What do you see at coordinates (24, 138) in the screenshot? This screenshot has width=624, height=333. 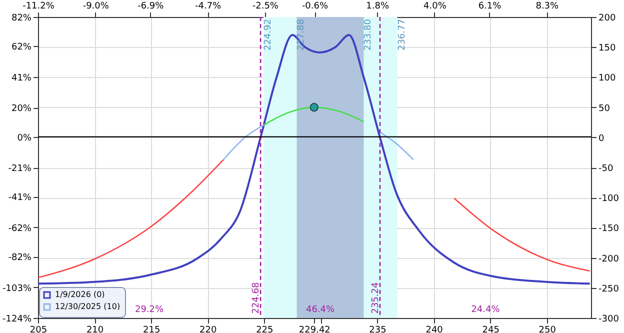 I see `y-tick-label: 0%` at bounding box center [24, 138].